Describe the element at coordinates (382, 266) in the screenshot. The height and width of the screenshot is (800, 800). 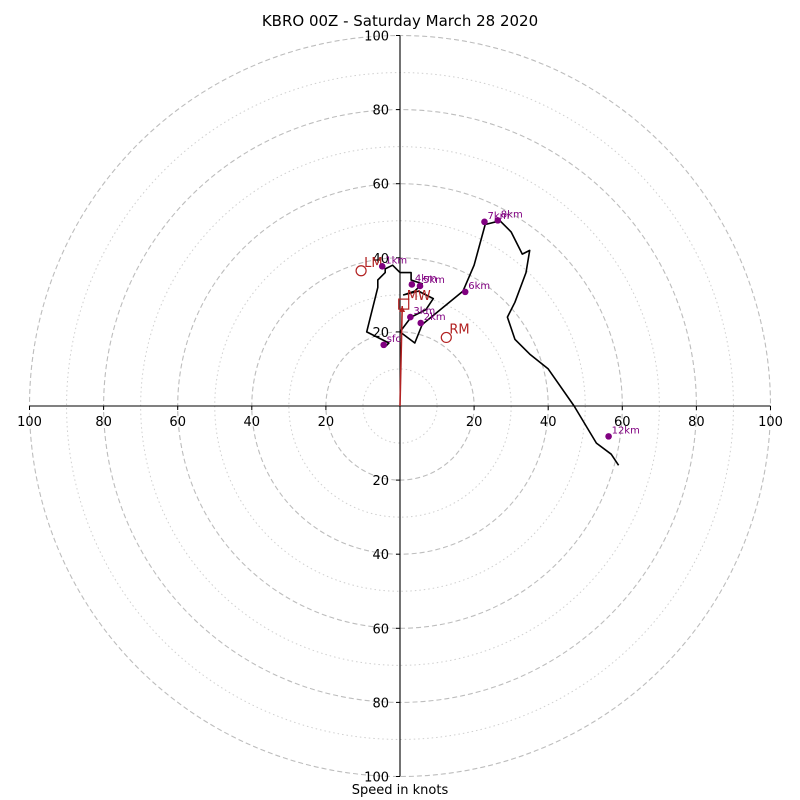
I see `height-marker-1km` at that location.